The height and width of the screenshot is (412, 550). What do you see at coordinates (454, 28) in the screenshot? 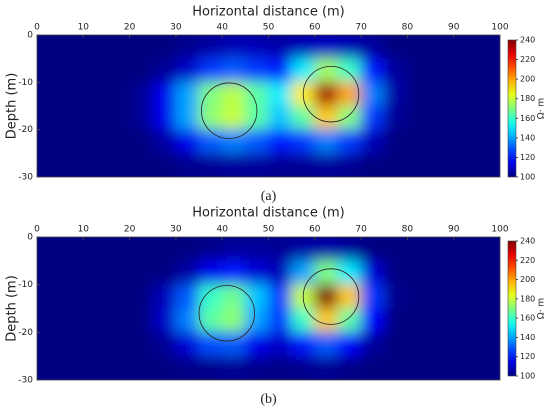
I see `x-tick-label: 90` at bounding box center [454, 28].